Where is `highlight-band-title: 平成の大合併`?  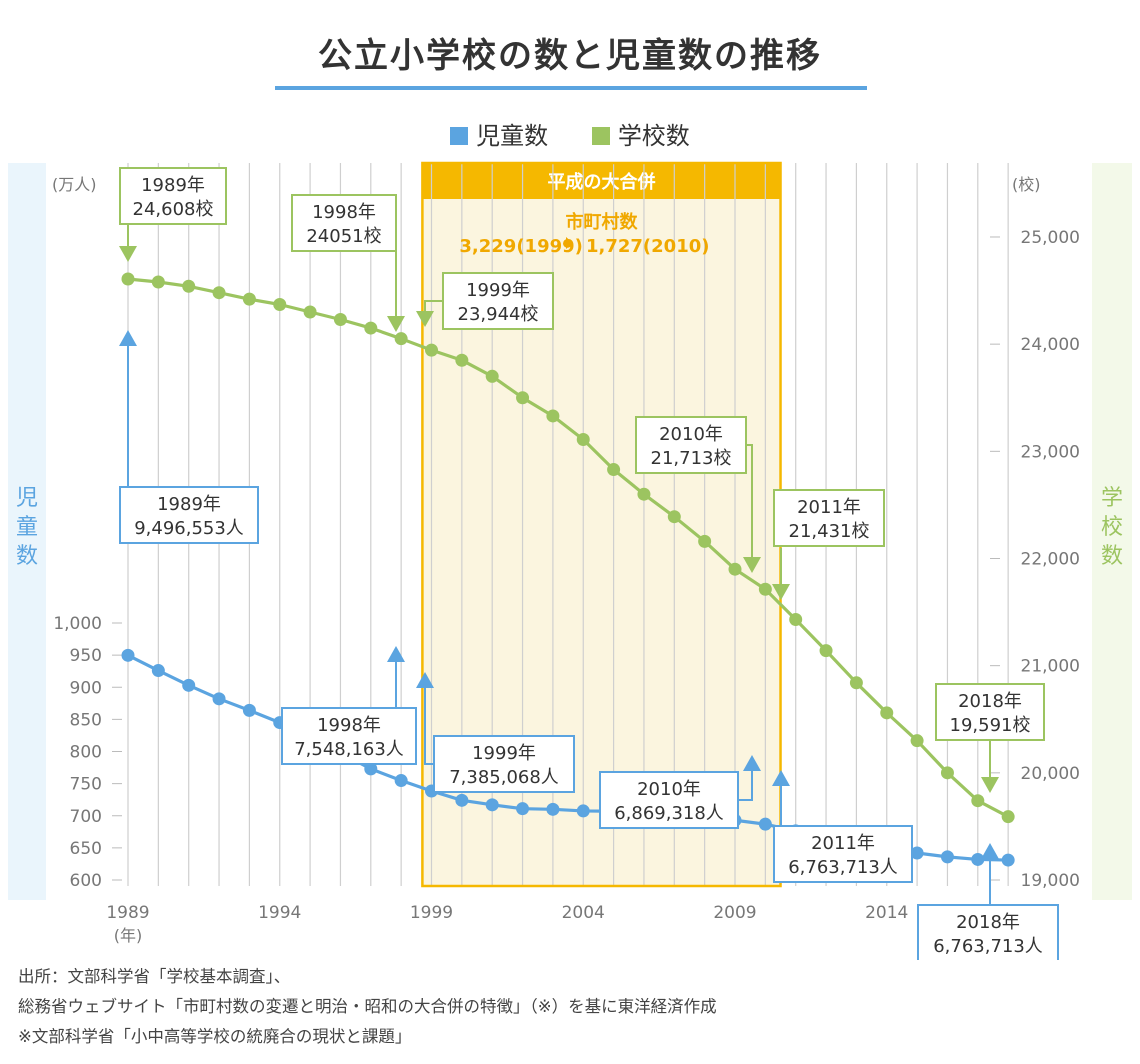 highlight-band-title: 平成の大合併 is located at coordinates (601, 182).